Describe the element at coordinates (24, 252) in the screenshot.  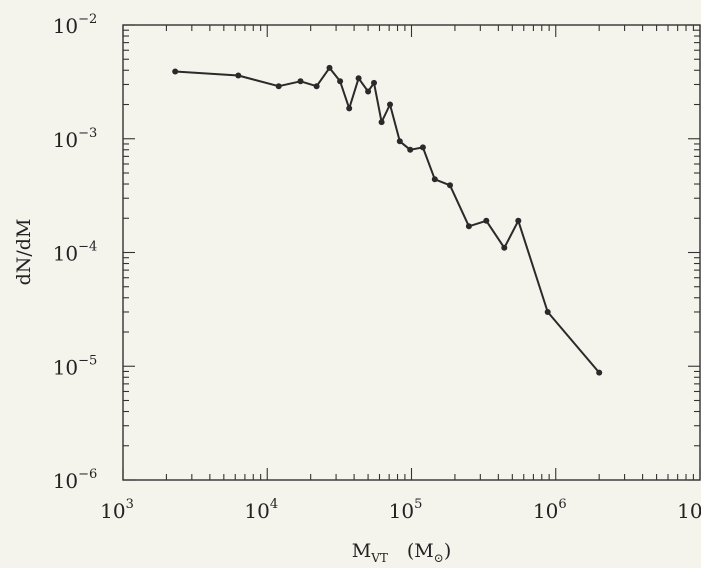
I see `y-axis-label: dN/dM` at that location.